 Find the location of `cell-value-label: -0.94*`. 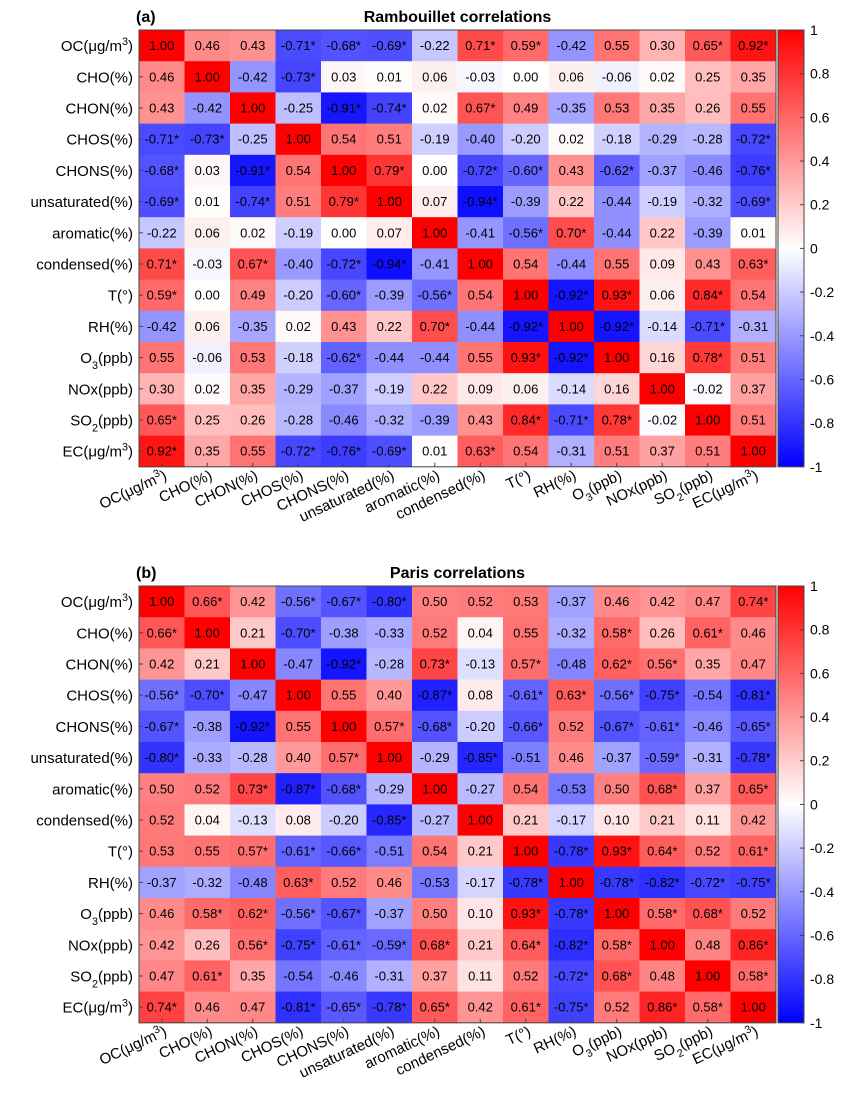

cell-value-label: -0.94* is located at coordinates (389, 264).